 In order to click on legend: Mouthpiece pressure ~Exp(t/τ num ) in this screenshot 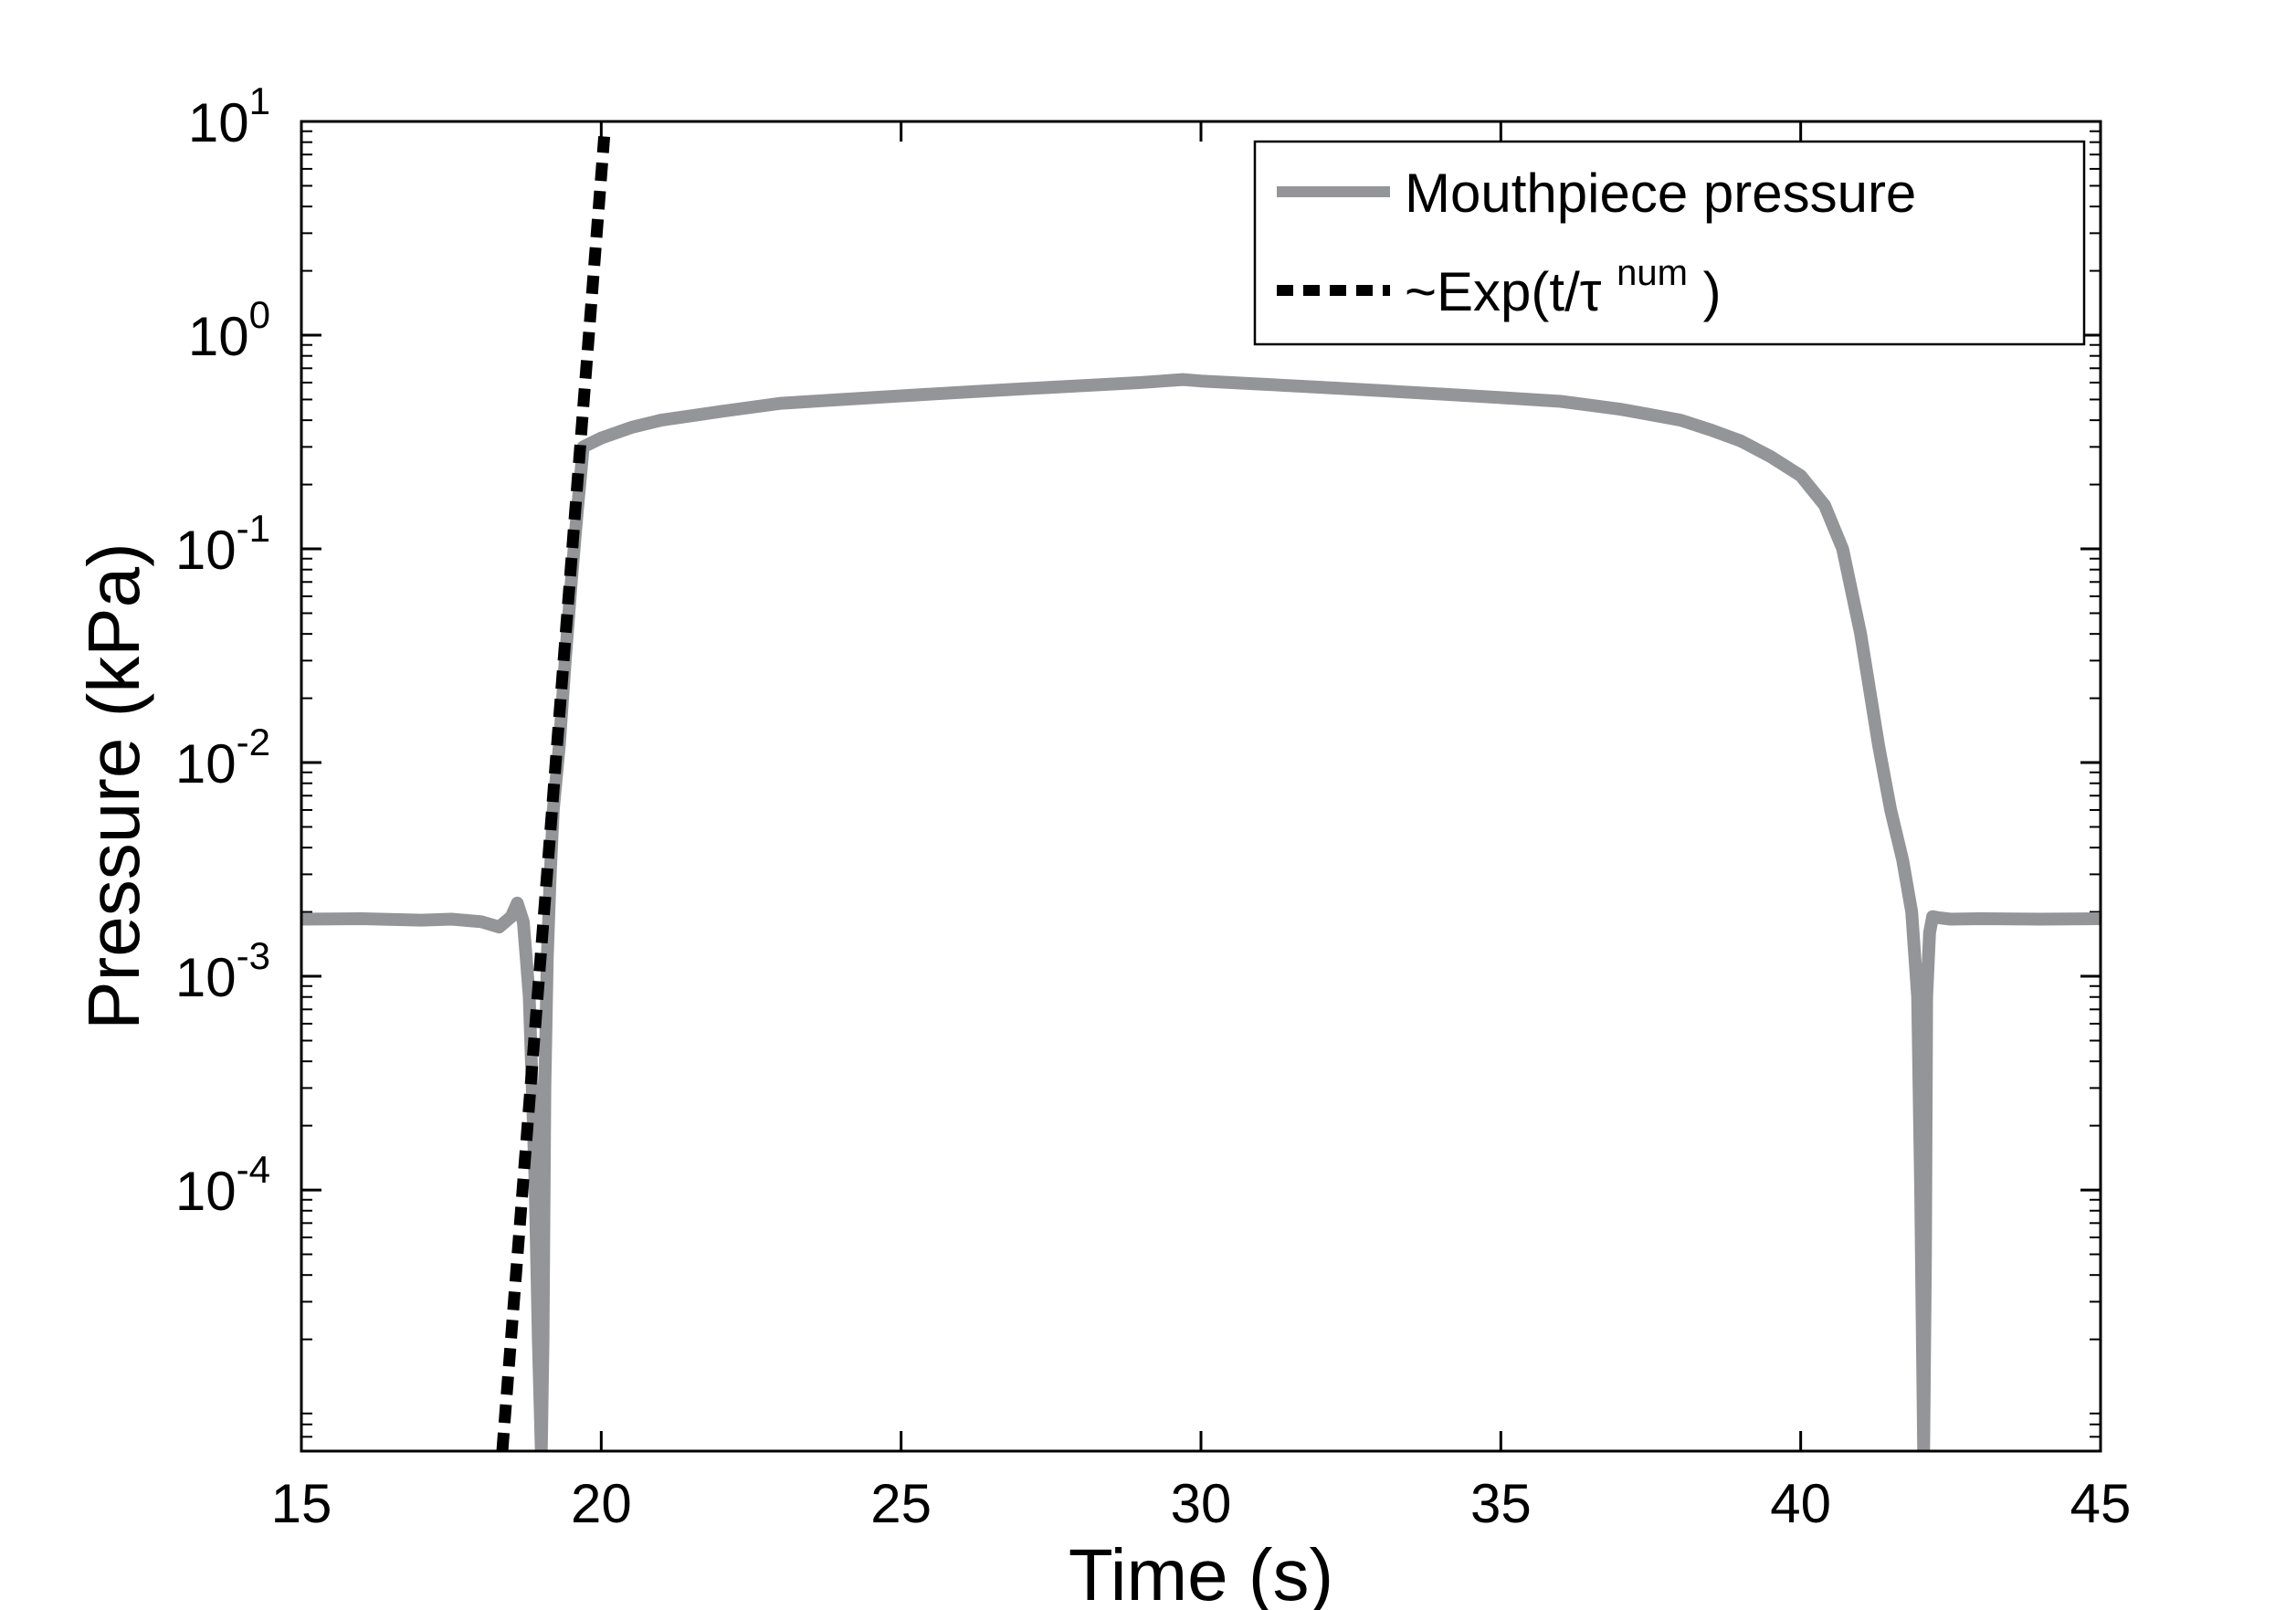, I will do `click(1669, 243)`.